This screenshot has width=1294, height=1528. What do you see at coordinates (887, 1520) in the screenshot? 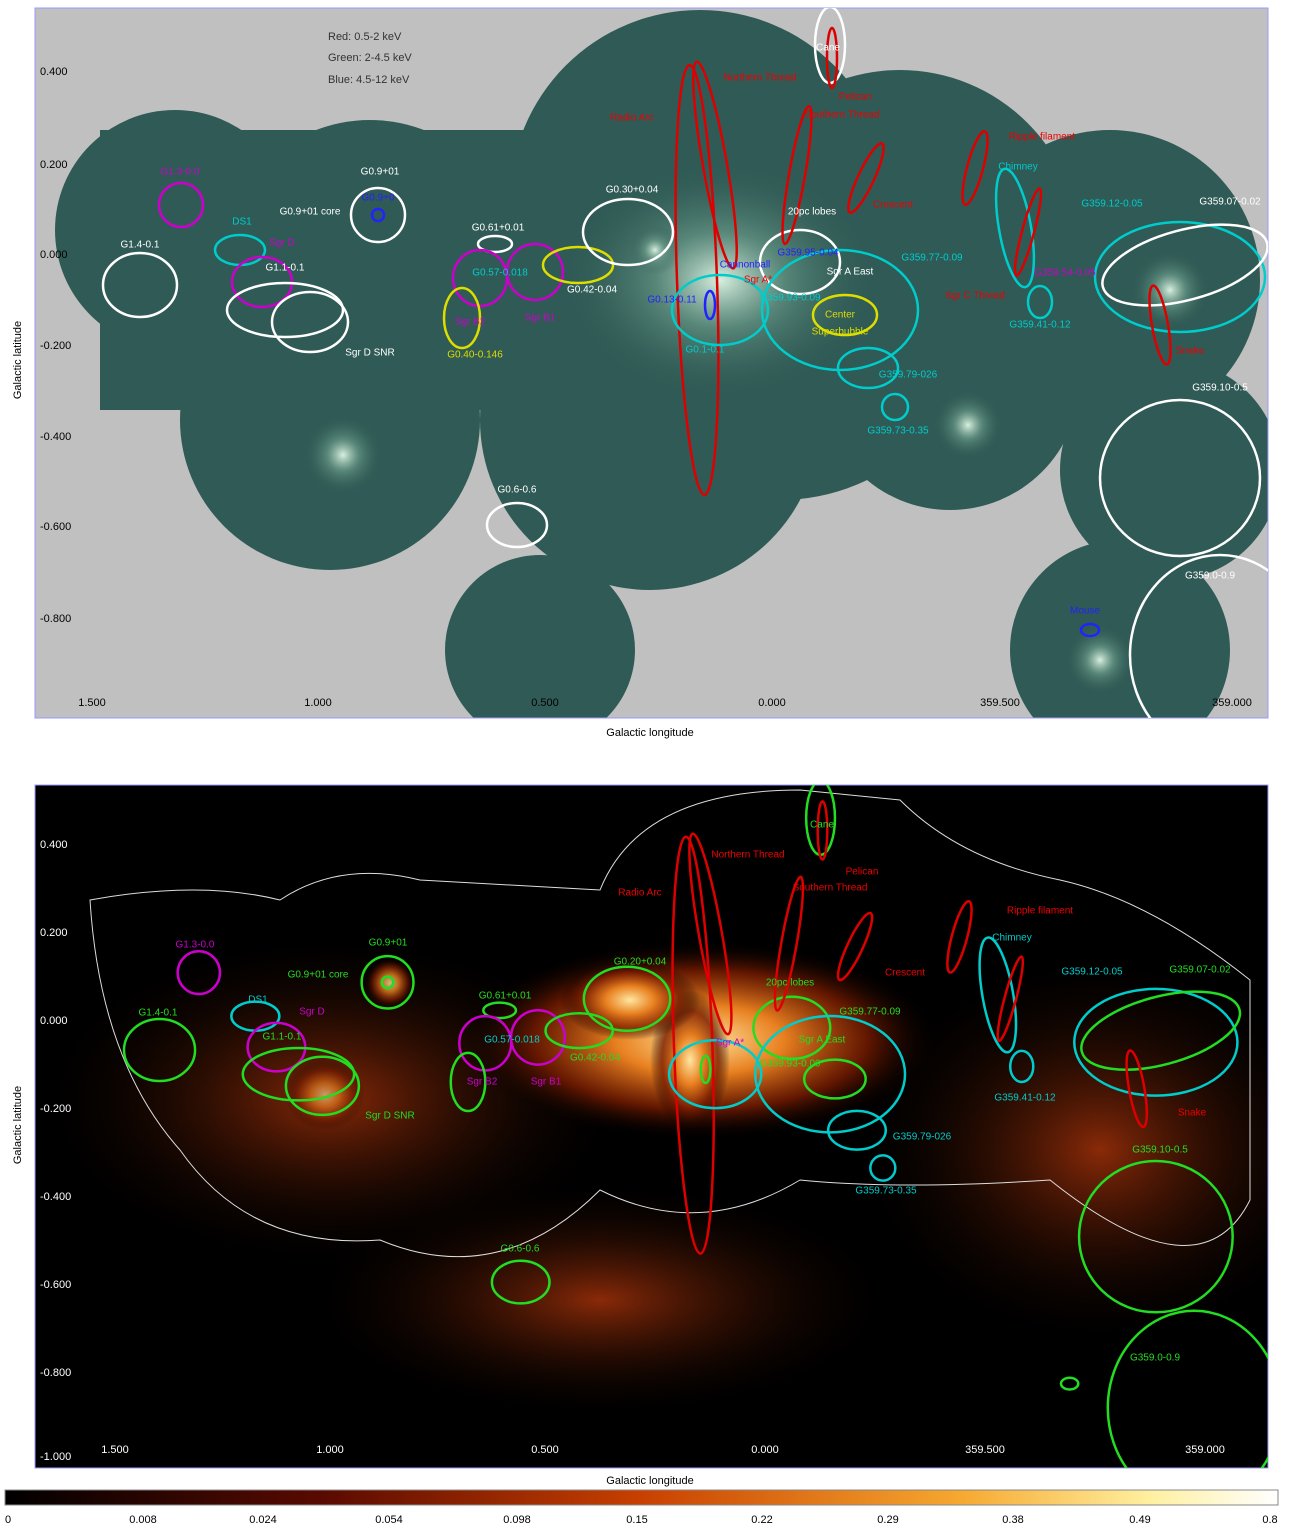
I see `colorbar-tick-label: 0.29` at bounding box center [887, 1520].